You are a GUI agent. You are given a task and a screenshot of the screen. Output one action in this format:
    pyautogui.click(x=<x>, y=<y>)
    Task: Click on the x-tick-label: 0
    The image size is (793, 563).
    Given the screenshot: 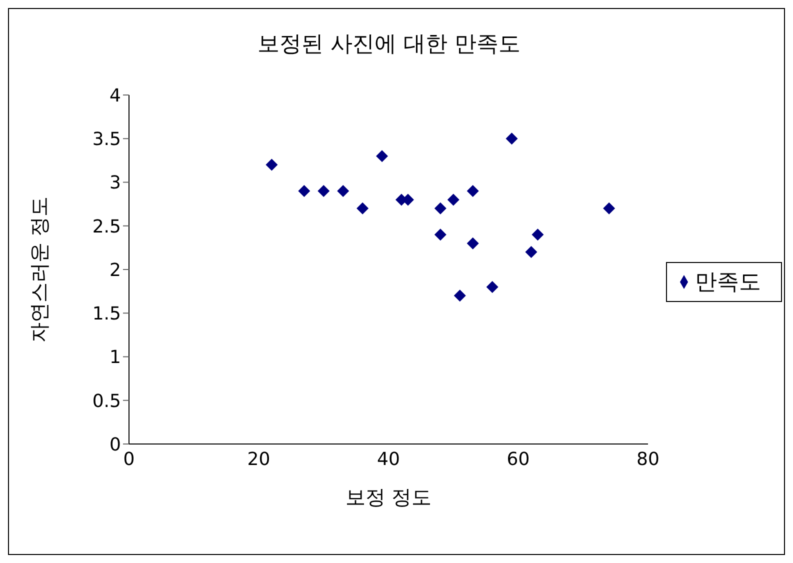 What is the action you would take?
    pyautogui.click(x=129, y=459)
    